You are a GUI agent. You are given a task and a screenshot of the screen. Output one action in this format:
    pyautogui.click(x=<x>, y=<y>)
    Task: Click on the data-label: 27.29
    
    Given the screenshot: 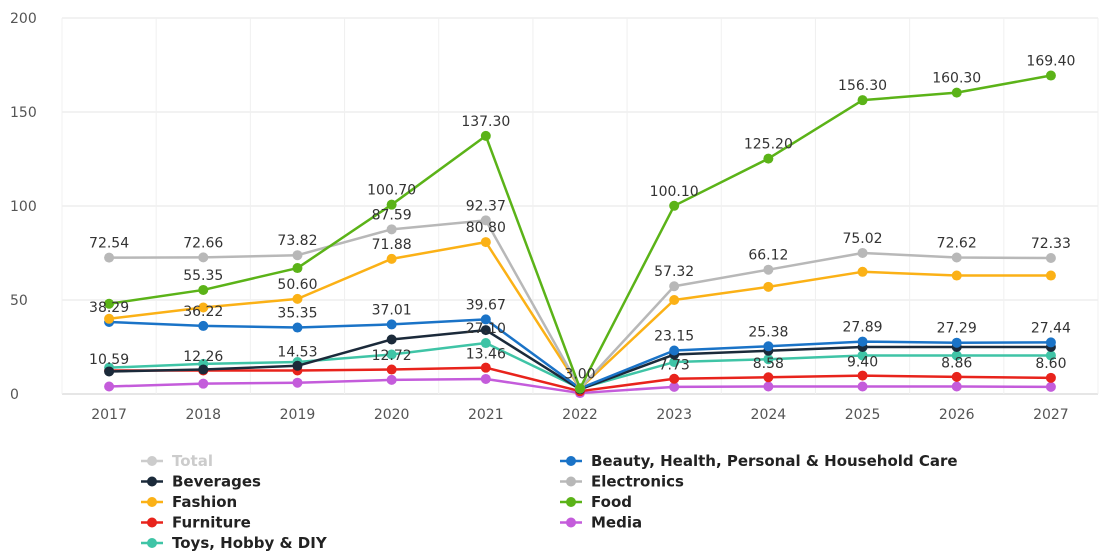 What is the action you would take?
    pyautogui.click(x=957, y=329)
    